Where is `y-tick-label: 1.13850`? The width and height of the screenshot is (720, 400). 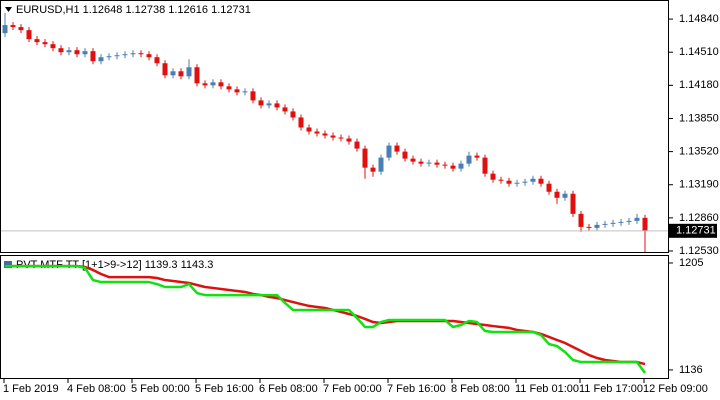 y-tick-label: 1.13850 is located at coordinates (699, 118).